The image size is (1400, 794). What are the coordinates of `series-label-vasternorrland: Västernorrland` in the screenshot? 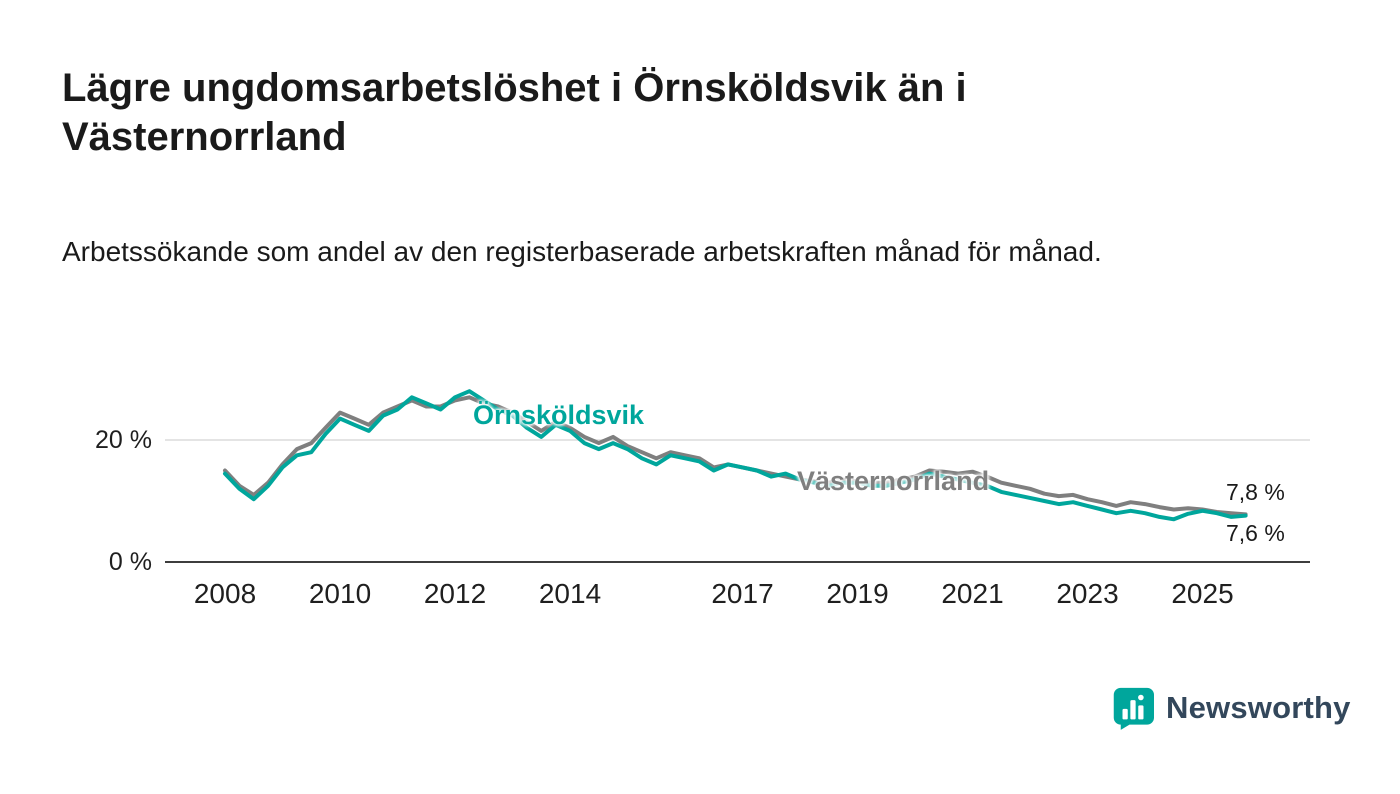 It's located at (893, 481).